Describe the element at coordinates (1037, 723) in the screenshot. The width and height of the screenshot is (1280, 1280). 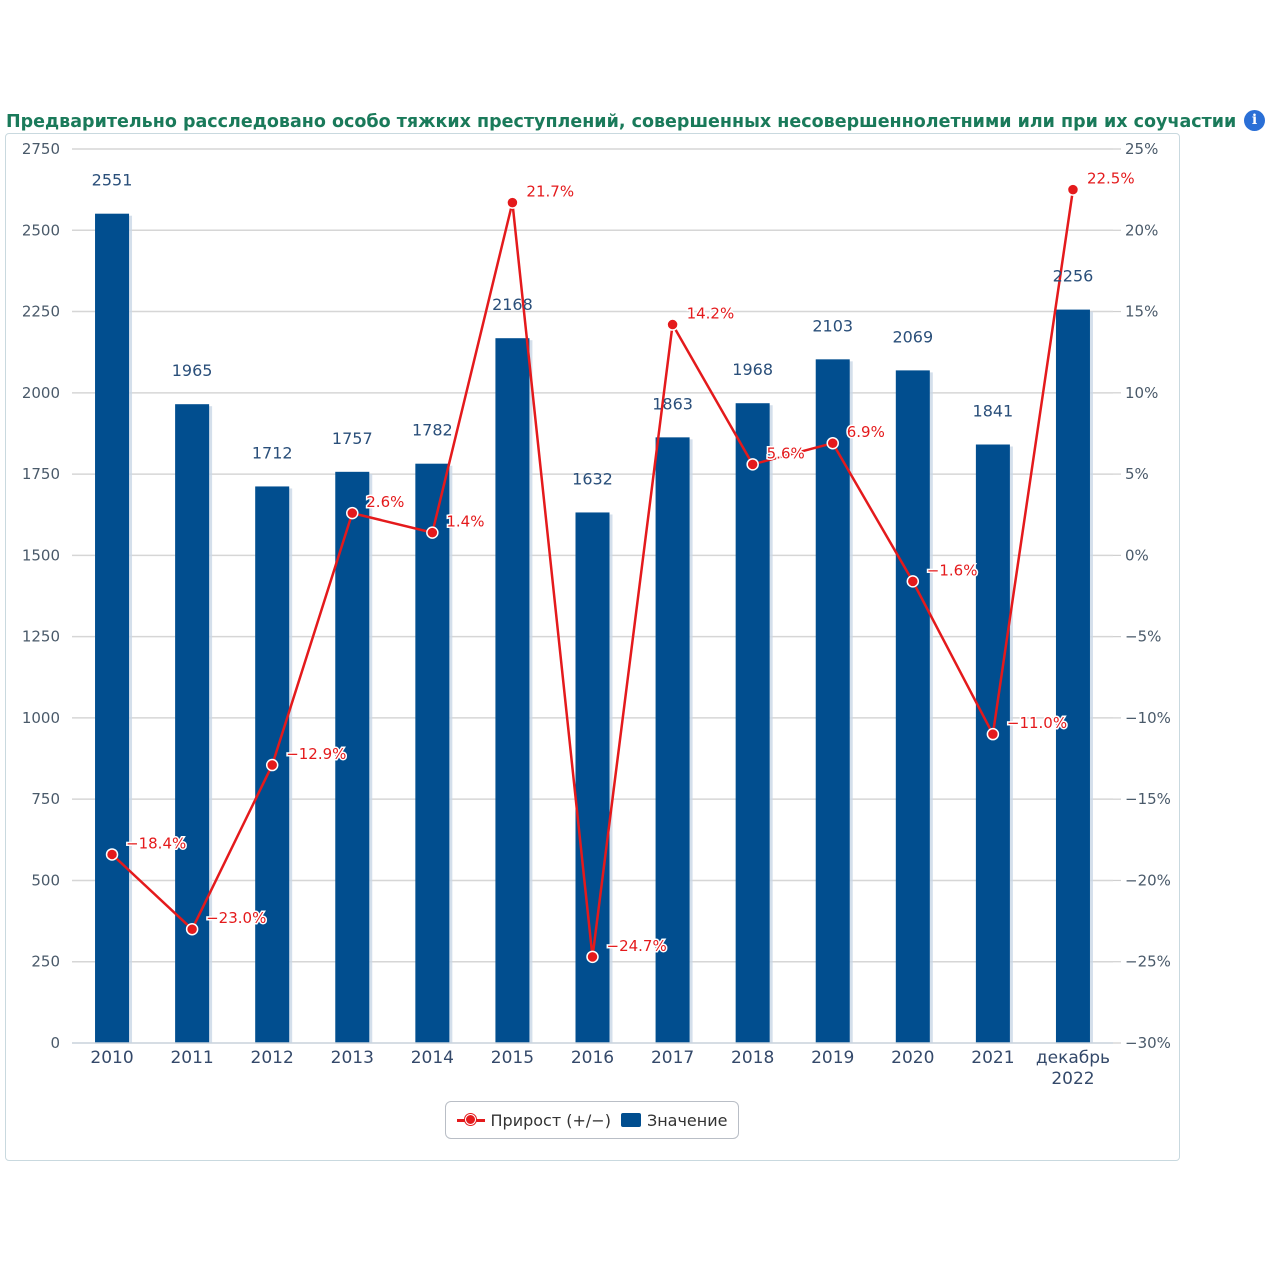
I see `growth-value-label: −11.0%` at that location.